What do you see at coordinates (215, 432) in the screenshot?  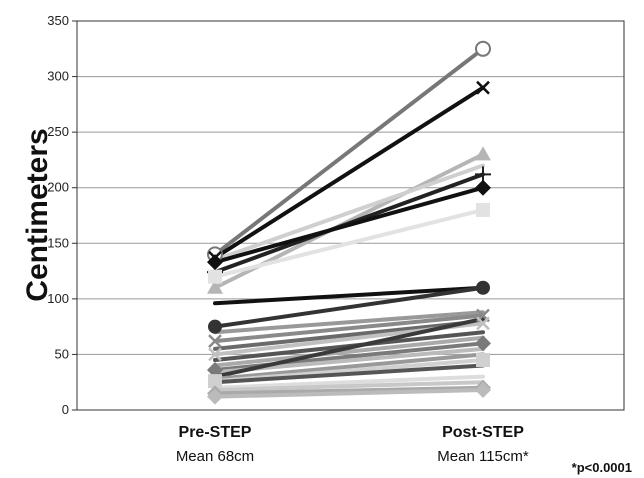 I see `category-label-pre: Pre-STEP` at bounding box center [215, 432].